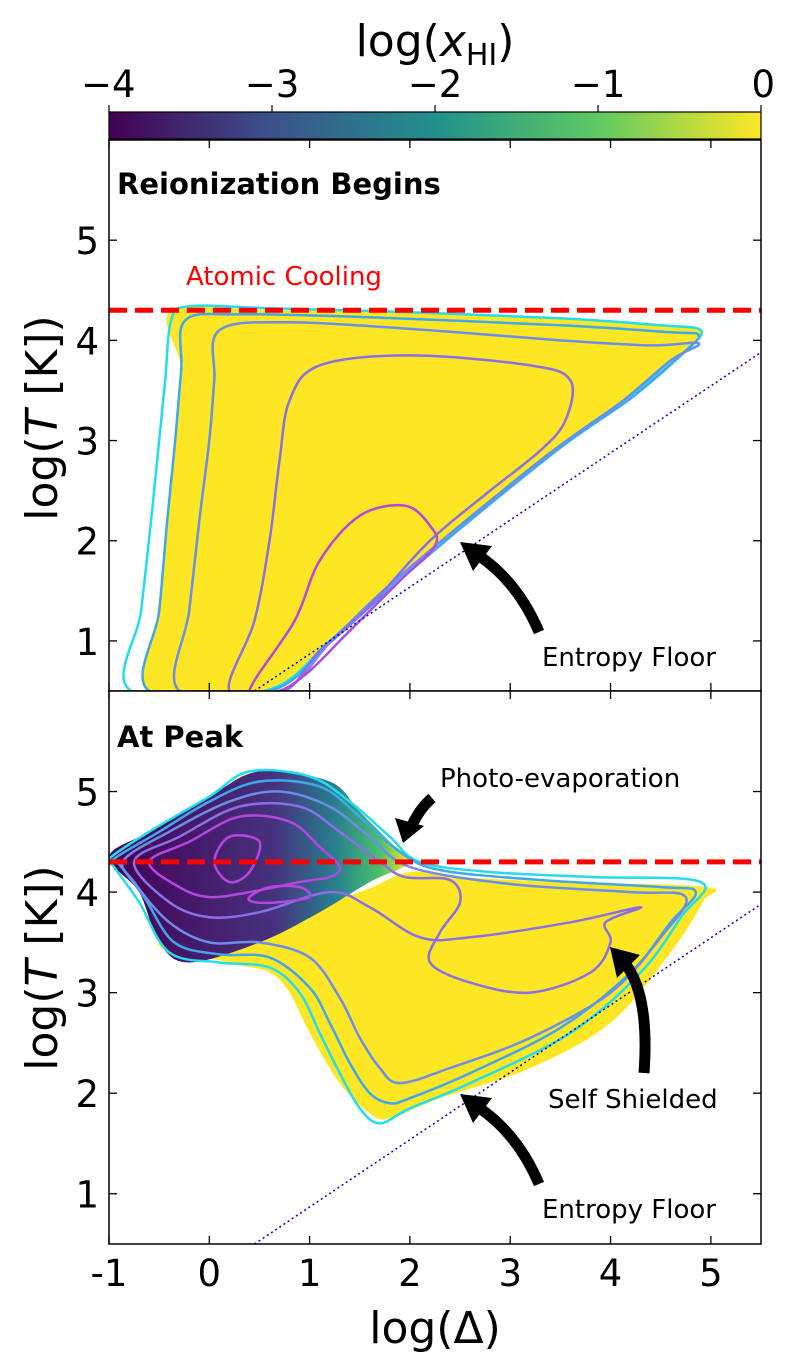 The width and height of the screenshot is (790, 1369). I want to click on self-shielded-arrow-head, so click(625, 962).